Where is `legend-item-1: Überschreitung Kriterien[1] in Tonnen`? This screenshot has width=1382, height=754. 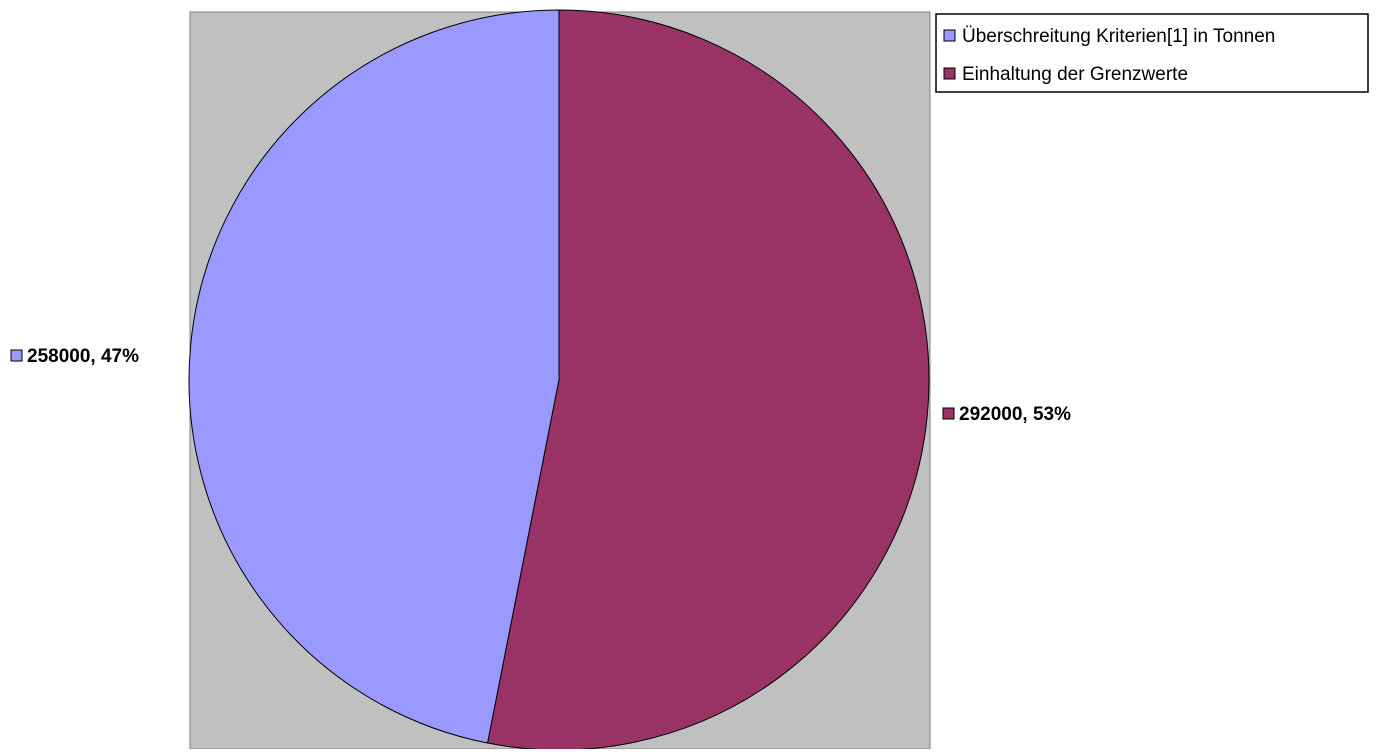
legend-item-1: Überschreitung Kriterien[1] in Tonnen is located at coordinates (1109, 36).